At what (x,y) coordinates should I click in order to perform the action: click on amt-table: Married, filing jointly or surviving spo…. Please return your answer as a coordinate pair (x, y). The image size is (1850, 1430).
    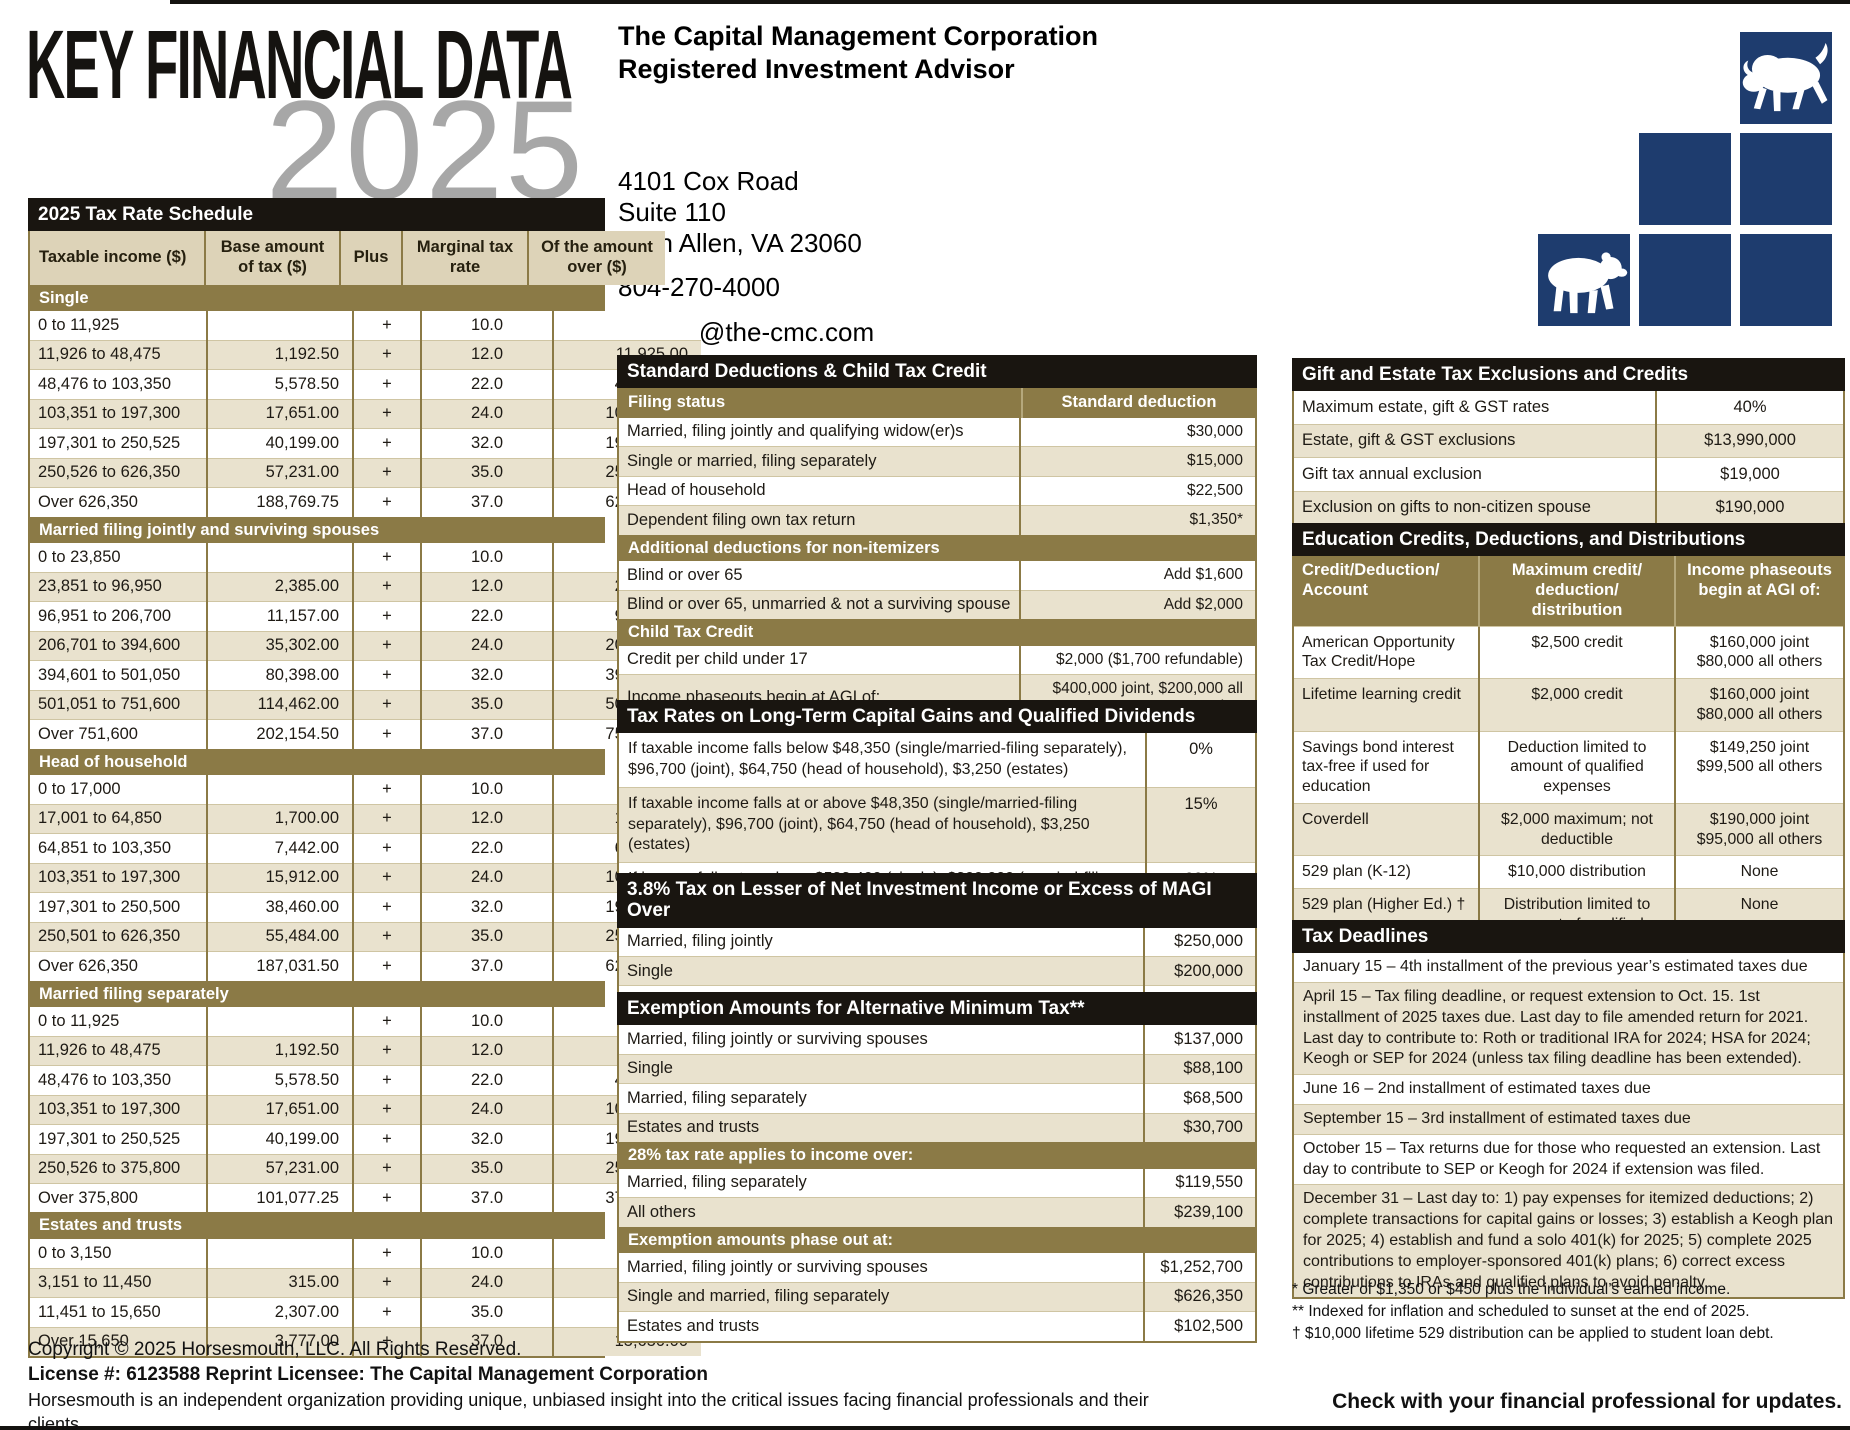
    Looking at the image, I should click on (937, 1084).